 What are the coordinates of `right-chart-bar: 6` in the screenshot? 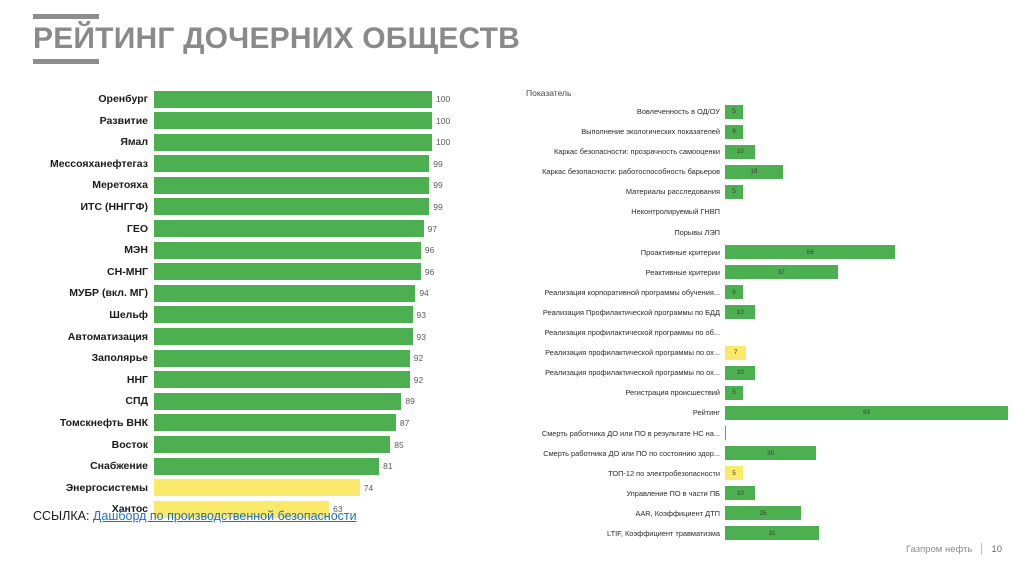 It's located at (734, 131).